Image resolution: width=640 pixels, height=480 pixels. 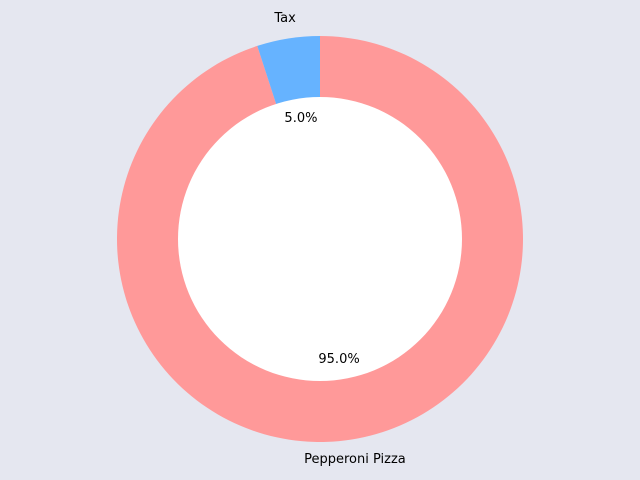 What do you see at coordinates (338, 359) in the screenshot?
I see `percent-label: 95.0%` at bounding box center [338, 359].